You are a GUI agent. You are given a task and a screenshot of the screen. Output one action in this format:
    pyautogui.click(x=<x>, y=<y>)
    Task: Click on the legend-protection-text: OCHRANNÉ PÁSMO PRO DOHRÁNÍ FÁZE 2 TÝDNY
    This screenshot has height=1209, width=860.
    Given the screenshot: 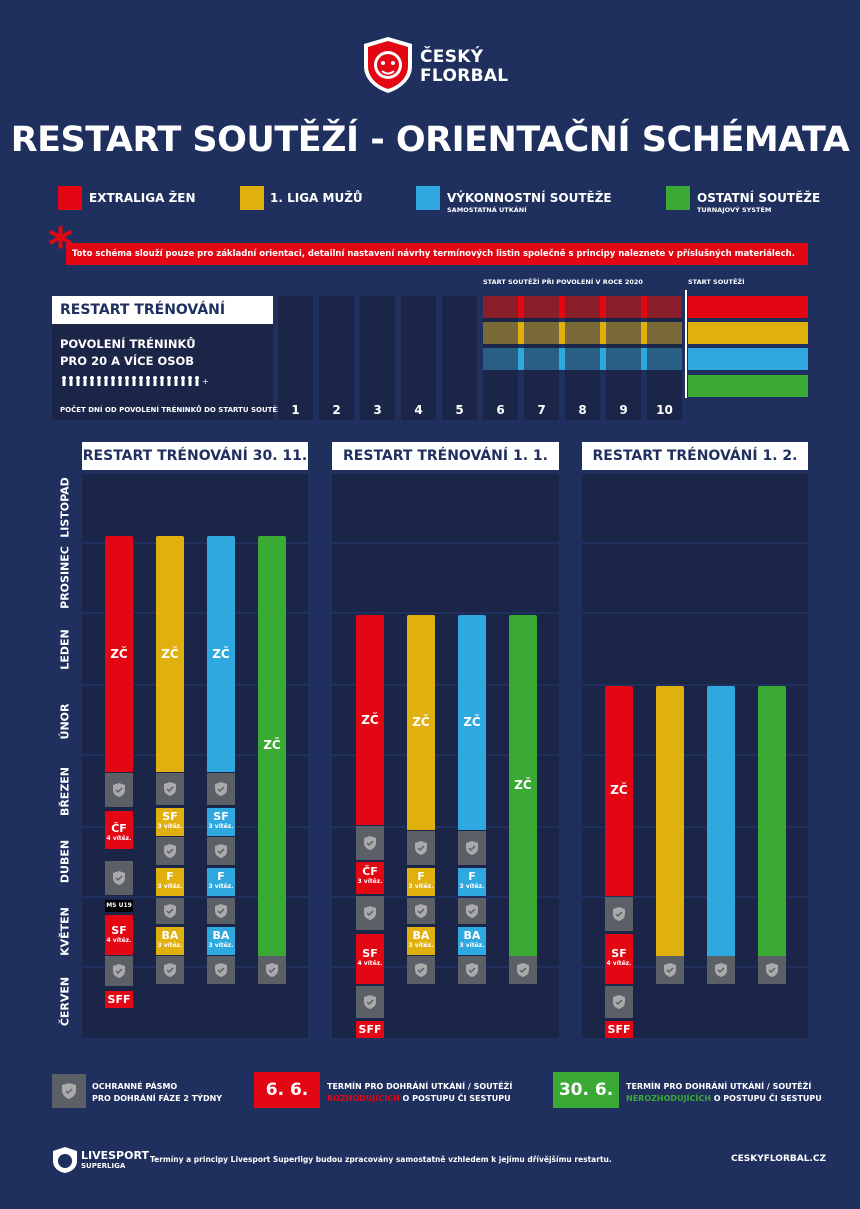 What is the action you would take?
    pyautogui.click(x=157, y=1093)
    